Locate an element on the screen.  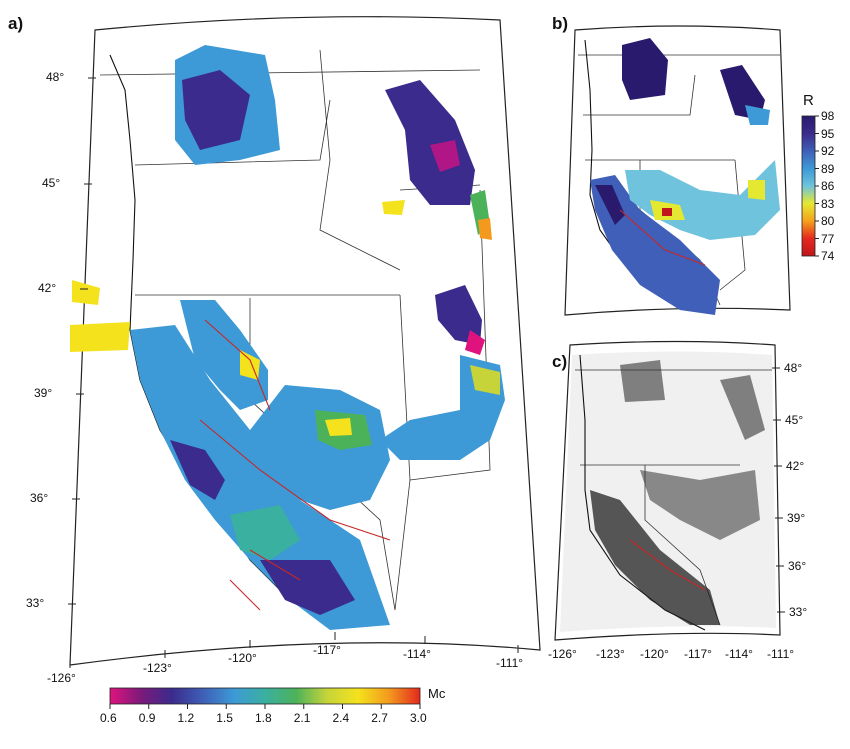
region-utah-magenta is located at coordinates (475, 342).